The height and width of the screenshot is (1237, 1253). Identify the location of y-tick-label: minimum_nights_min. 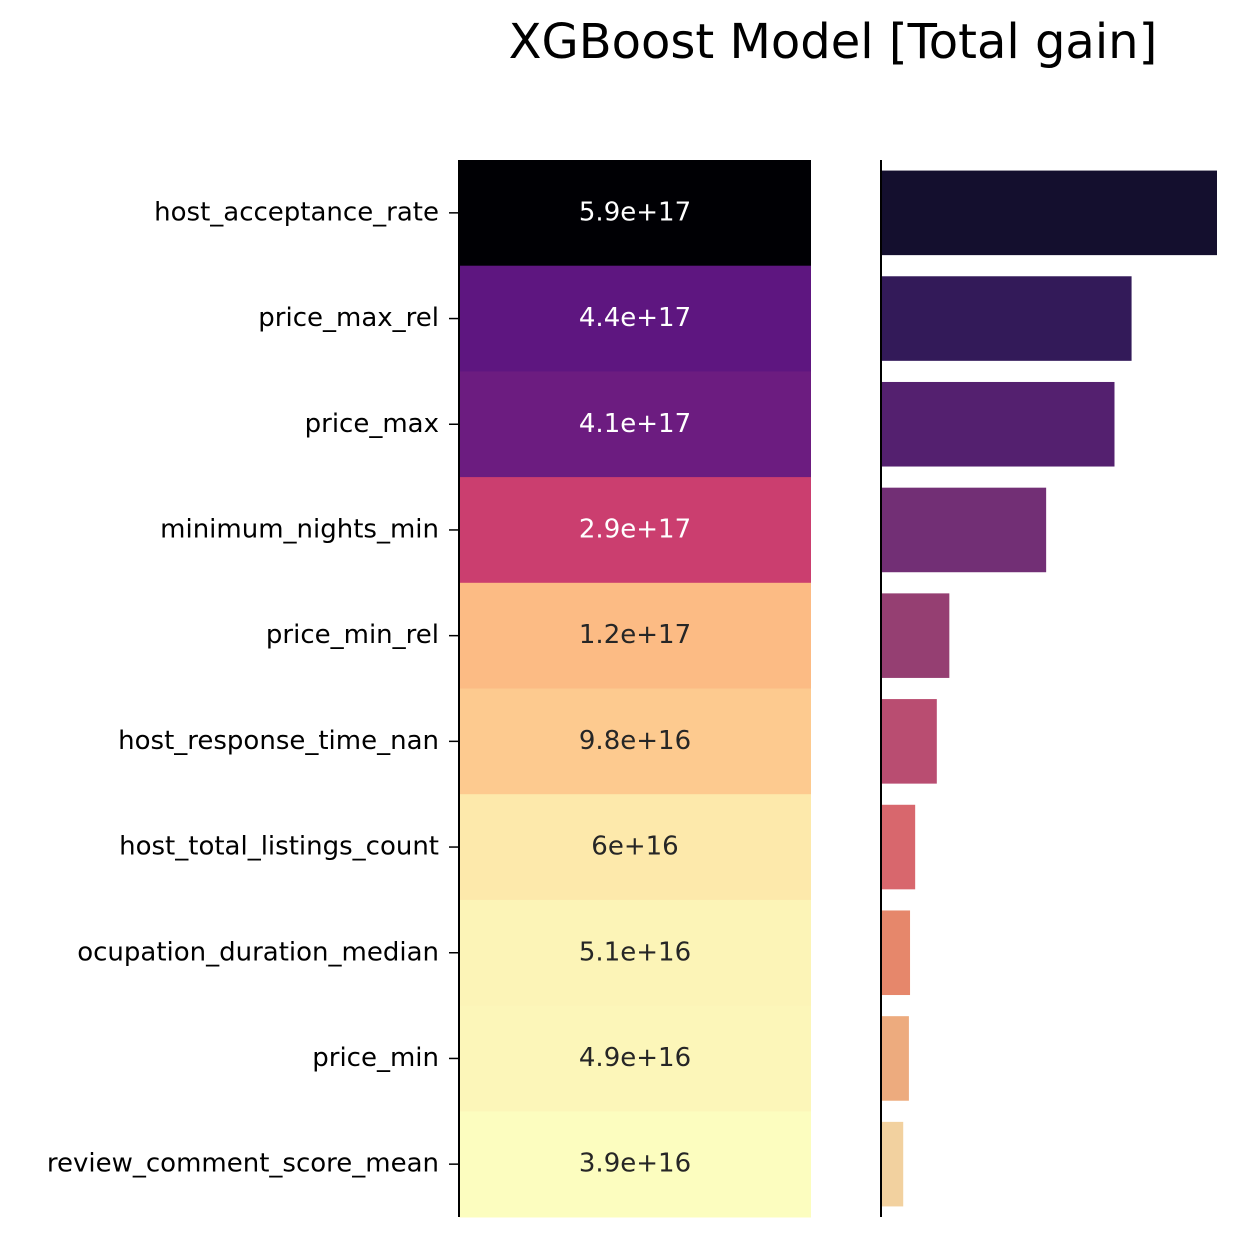
(299, 529).